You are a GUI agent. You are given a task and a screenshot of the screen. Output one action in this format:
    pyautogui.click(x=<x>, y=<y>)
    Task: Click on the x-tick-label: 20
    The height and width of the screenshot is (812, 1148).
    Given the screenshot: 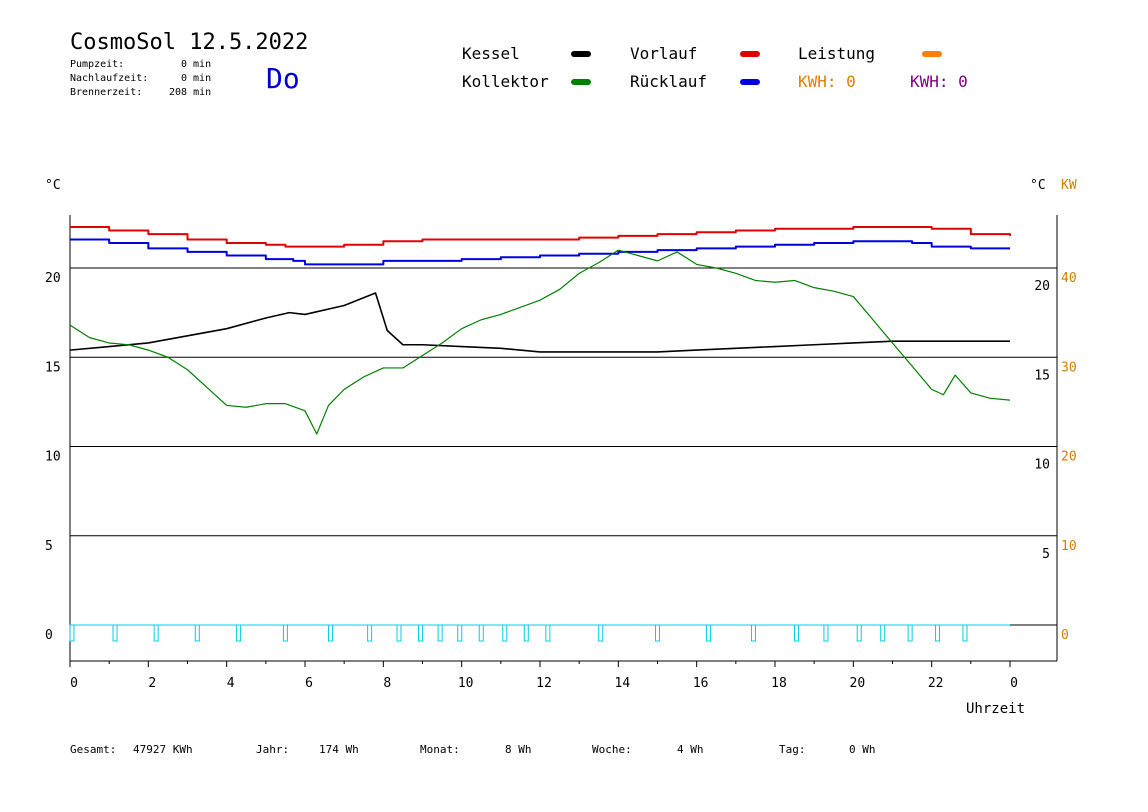 What is the action you would take?
    pyautogui.click(x=858, y=683)
    